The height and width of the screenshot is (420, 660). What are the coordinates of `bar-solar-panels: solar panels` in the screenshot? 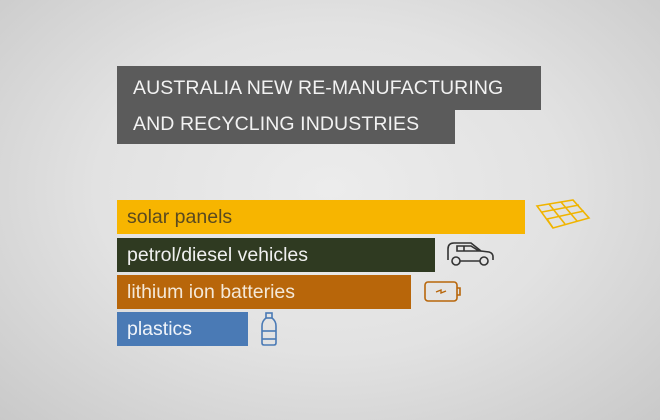 It's located at (321, 217).